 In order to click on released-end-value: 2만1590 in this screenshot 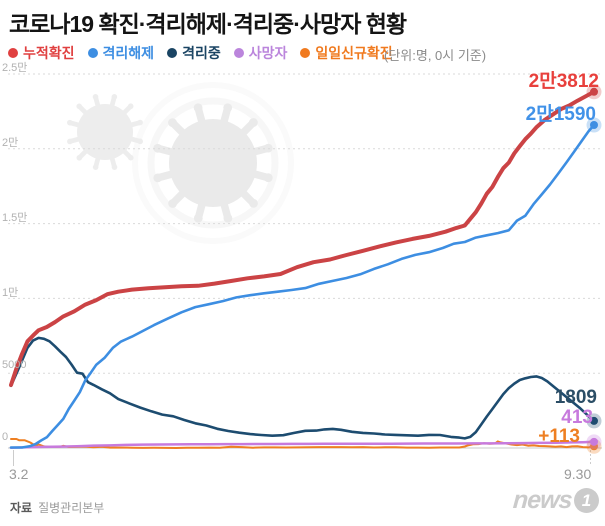, I will do `click(560, 114)`.